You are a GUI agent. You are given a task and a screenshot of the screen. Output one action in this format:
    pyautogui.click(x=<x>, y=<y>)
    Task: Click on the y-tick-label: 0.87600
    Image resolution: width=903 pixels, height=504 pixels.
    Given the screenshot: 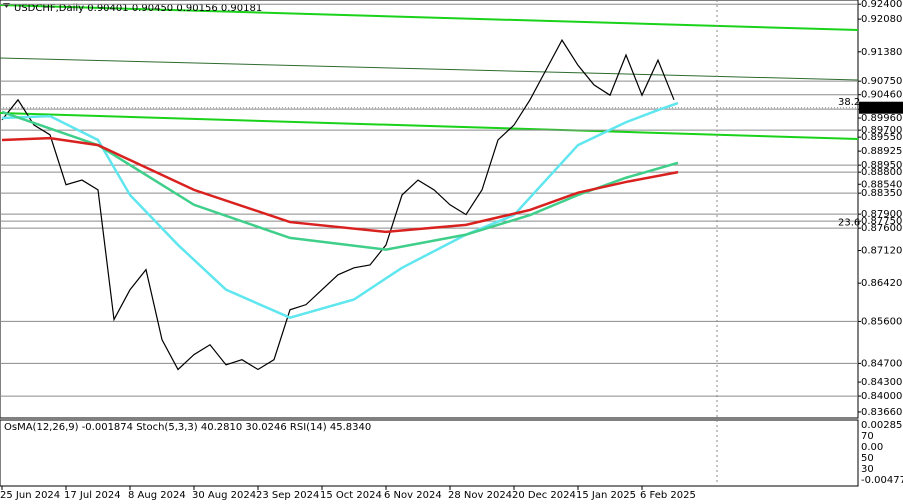 What is the action you would take?
    pyautogui.click(x=881, y=228)
    